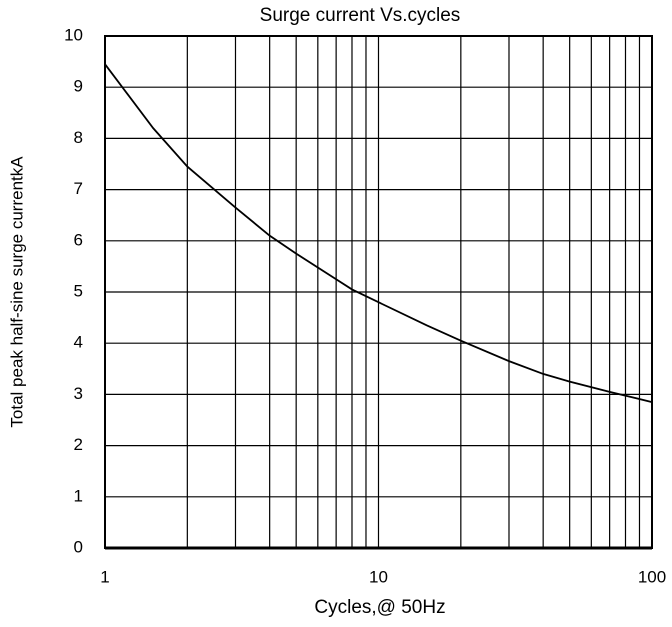  I want to click on x-axis-label: Cycles,@ 50Hz, so click(379, 607).